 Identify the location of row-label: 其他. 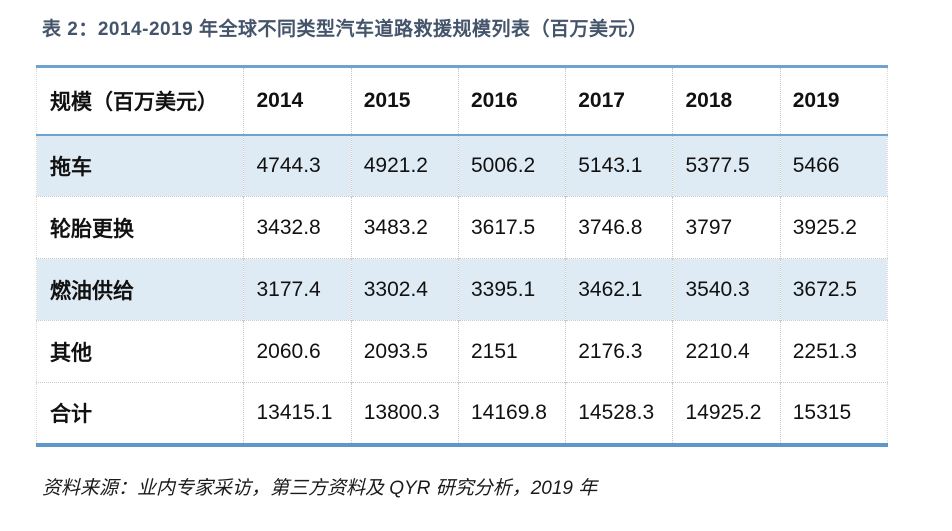
(140, 351).